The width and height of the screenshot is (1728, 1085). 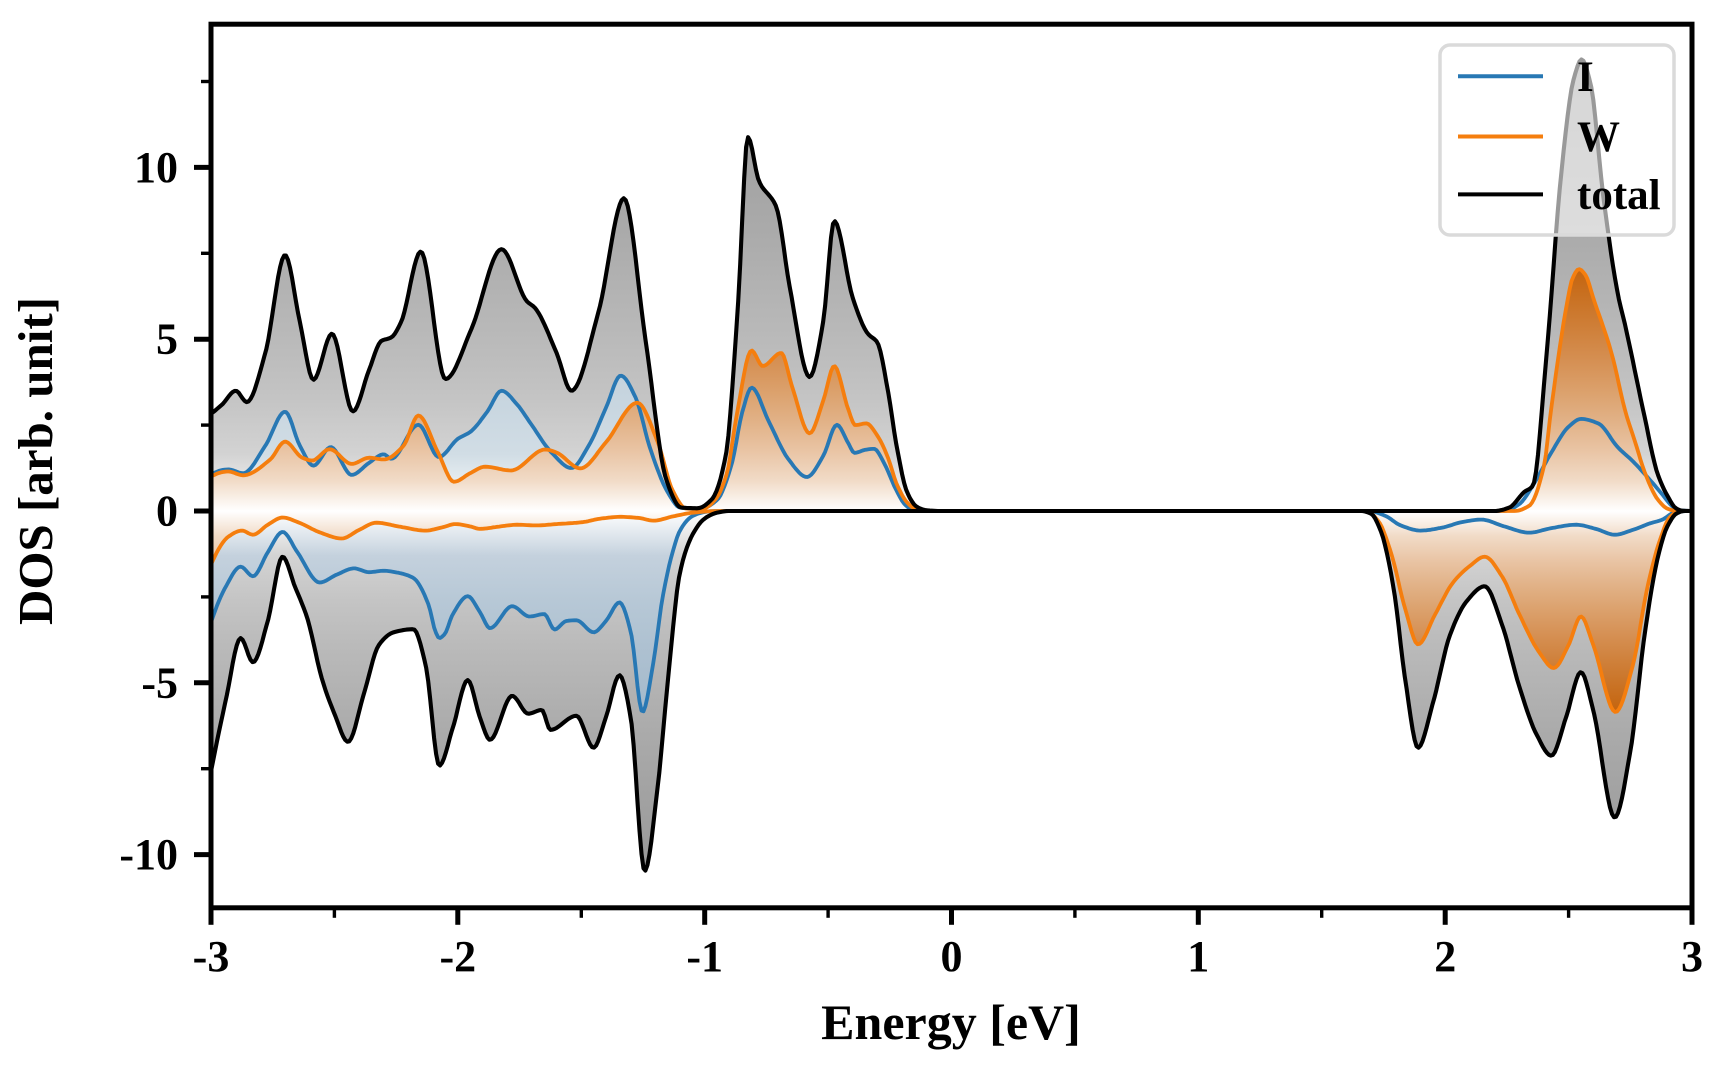 What do you see at coordinates (1619, 195) in the screenshot?
I see `svg-text: total` at bounding box center [1619, 195].